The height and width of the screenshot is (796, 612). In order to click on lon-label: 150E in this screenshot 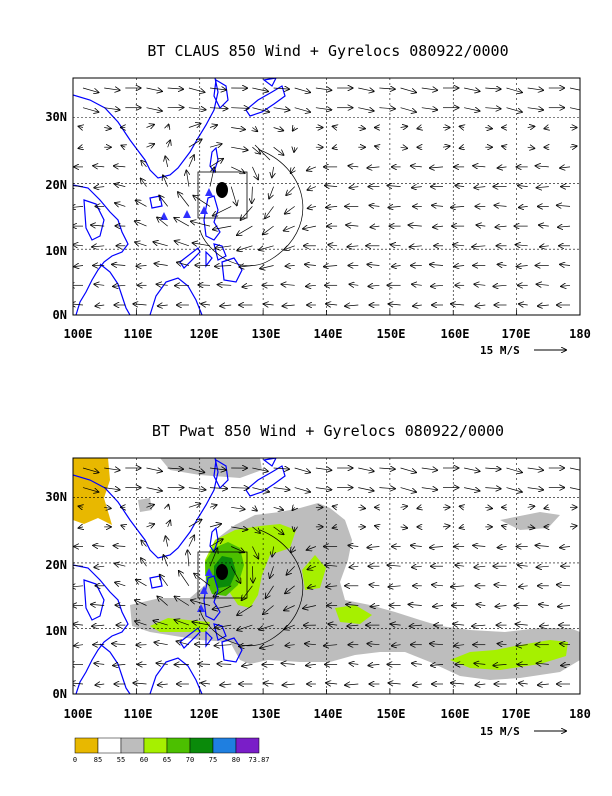, I will do `click(391, 334)`.